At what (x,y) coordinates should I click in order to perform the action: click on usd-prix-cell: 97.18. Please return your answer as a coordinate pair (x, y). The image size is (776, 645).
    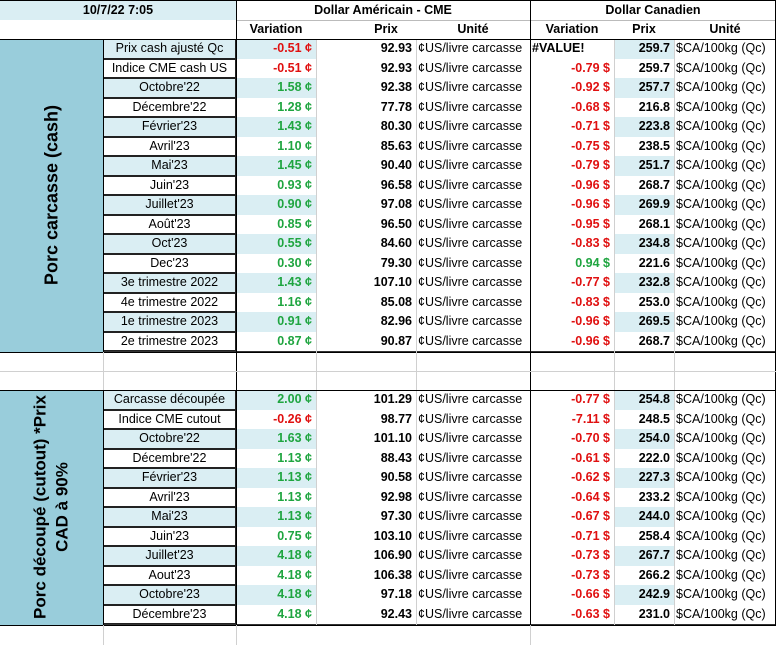
    Looking at the image, I should click on (366, 595).